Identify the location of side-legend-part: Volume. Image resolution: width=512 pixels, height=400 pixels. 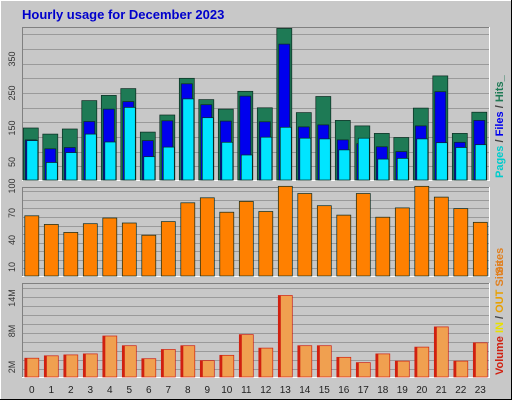
(500, 355).